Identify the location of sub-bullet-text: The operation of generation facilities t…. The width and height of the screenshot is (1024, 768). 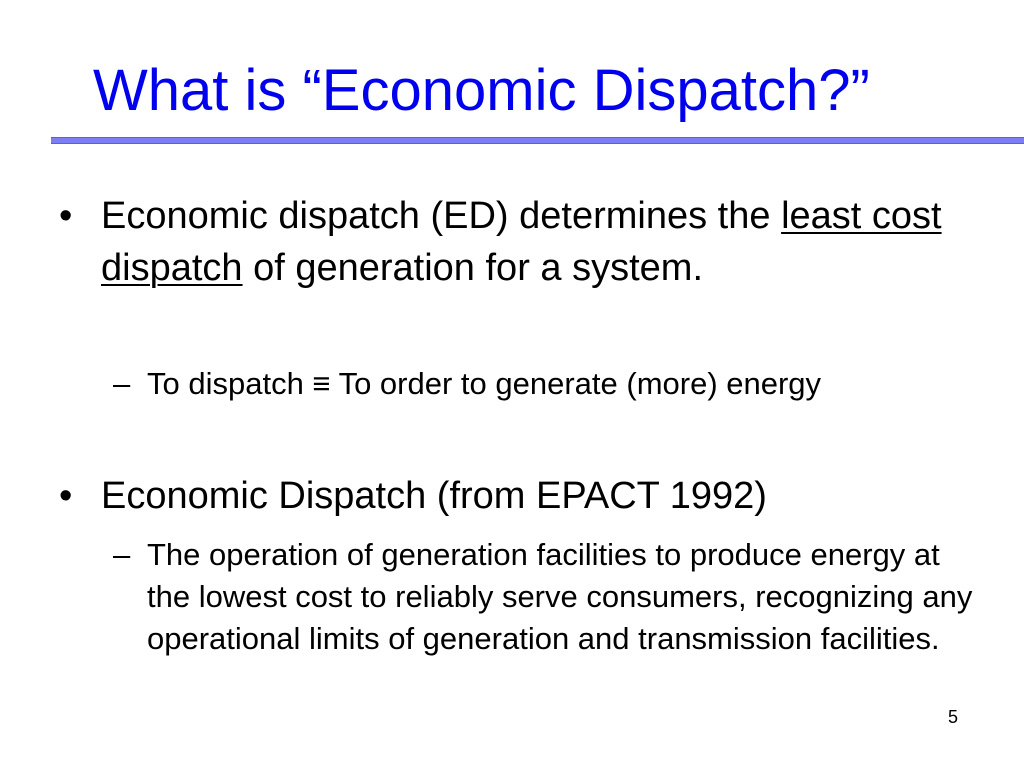
(560, 596).